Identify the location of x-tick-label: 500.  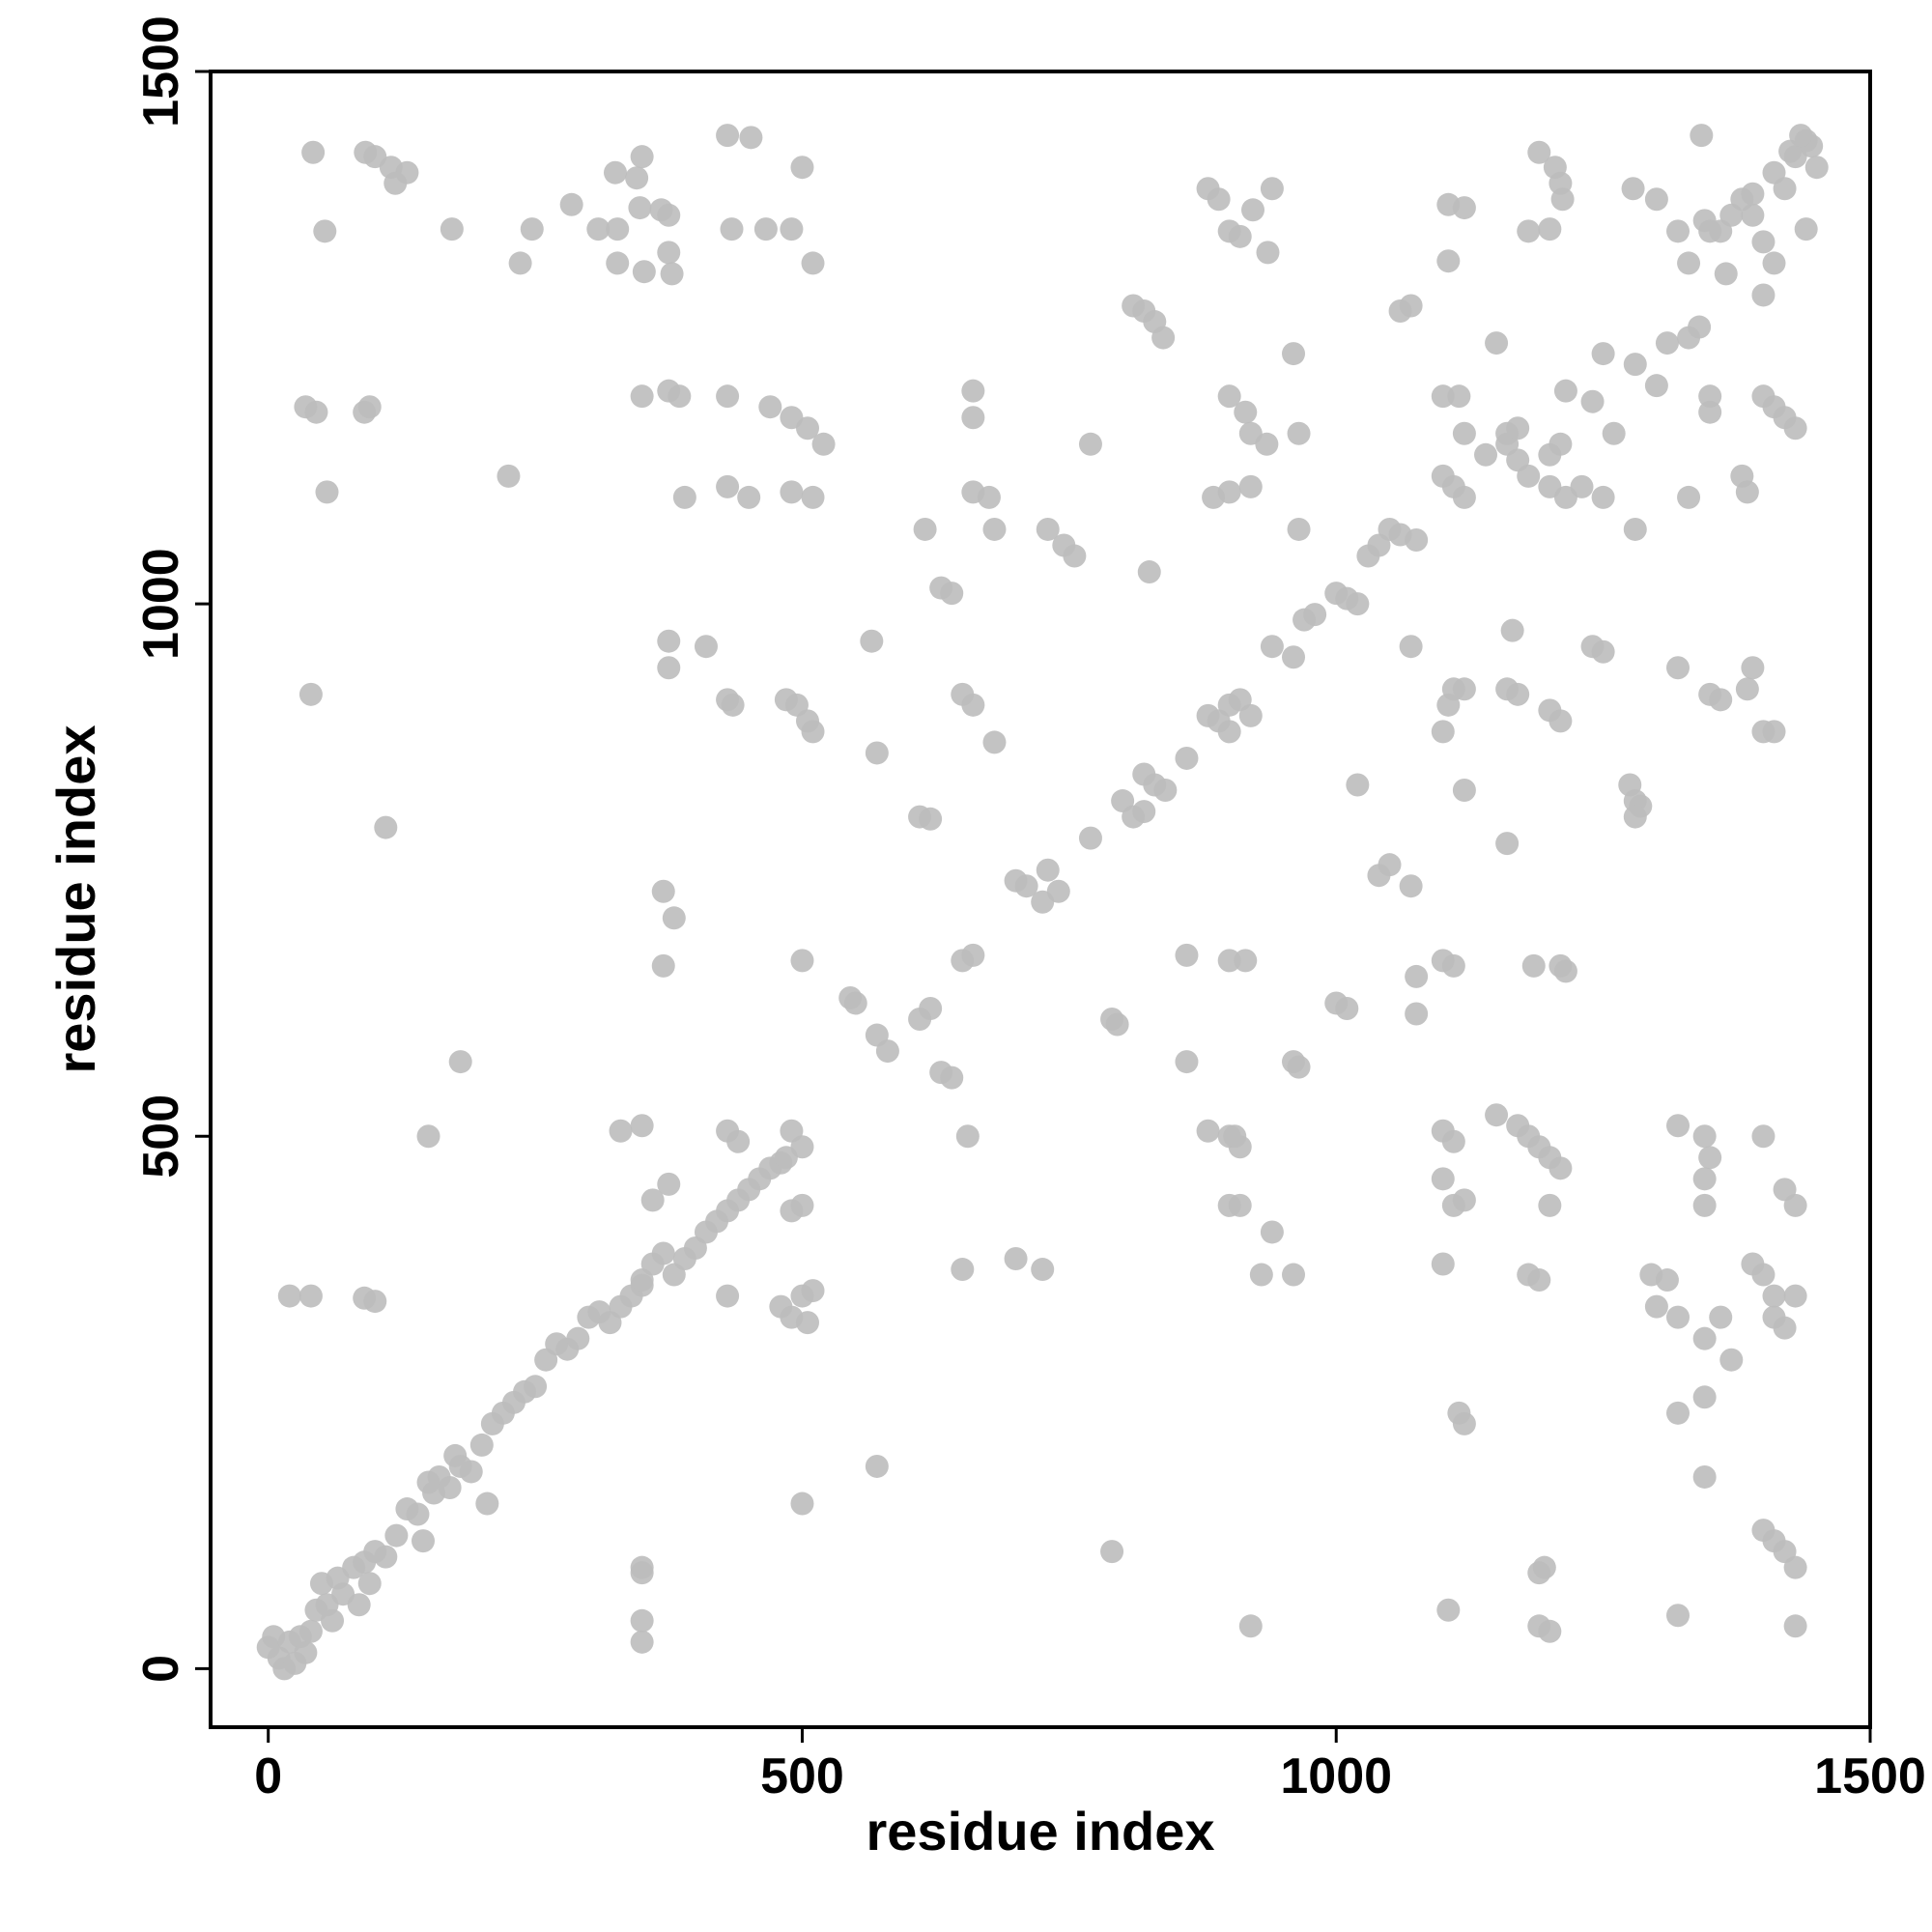
(802, 1776).